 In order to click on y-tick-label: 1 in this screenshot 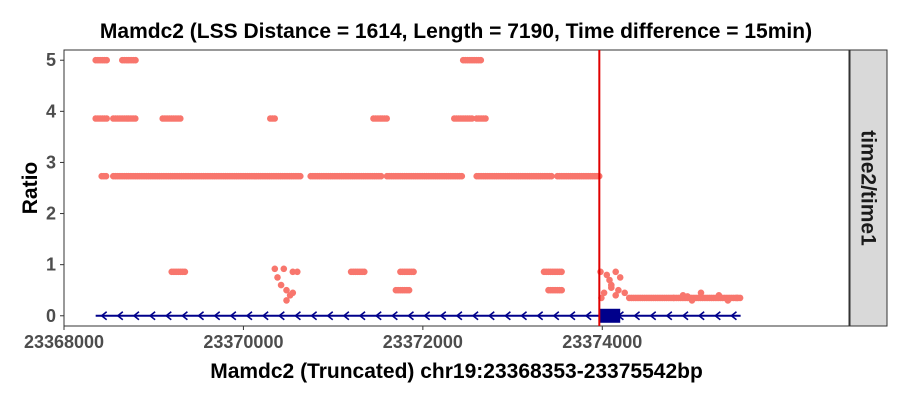, I will do `click(51, 265)`.